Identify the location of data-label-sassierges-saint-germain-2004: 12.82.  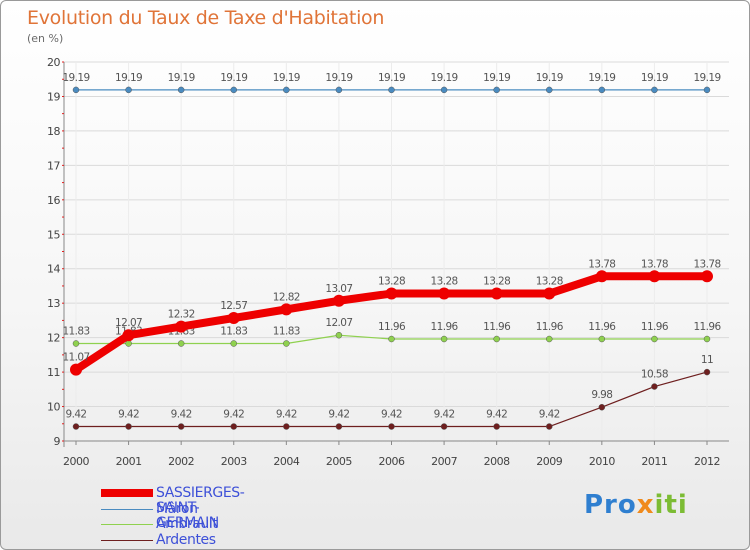
(286, 297).